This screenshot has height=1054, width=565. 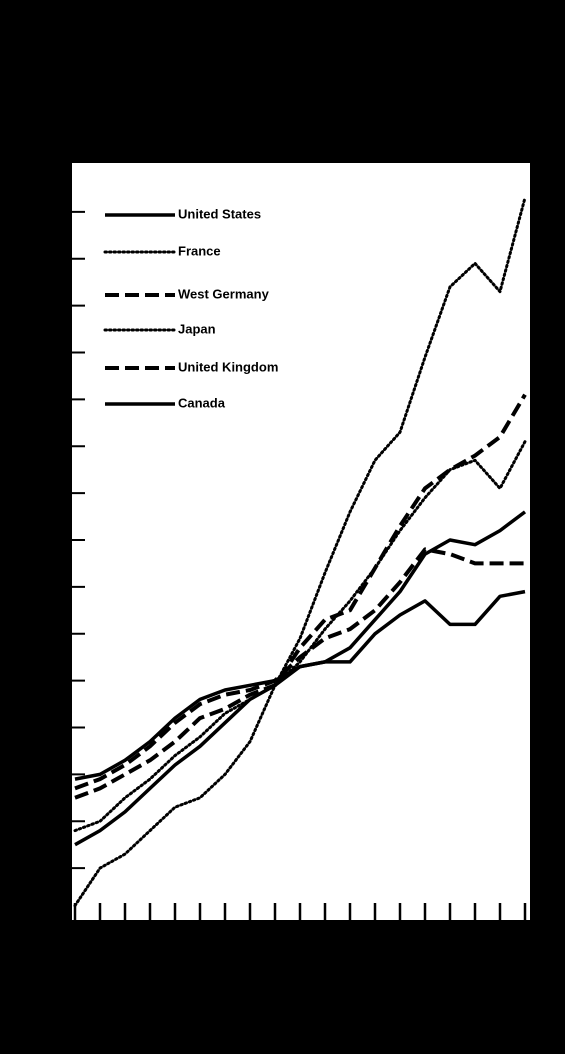 What do you see at coordinates (199, 250) in the screenshot?
I see `legend-label: France` at bounding box center [199, 250].